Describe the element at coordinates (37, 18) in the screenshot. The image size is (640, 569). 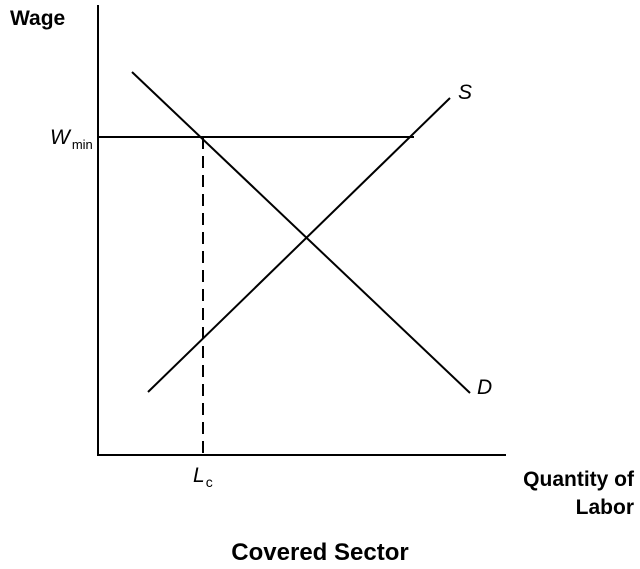
I see `y-axis-label: Wage` at that location.